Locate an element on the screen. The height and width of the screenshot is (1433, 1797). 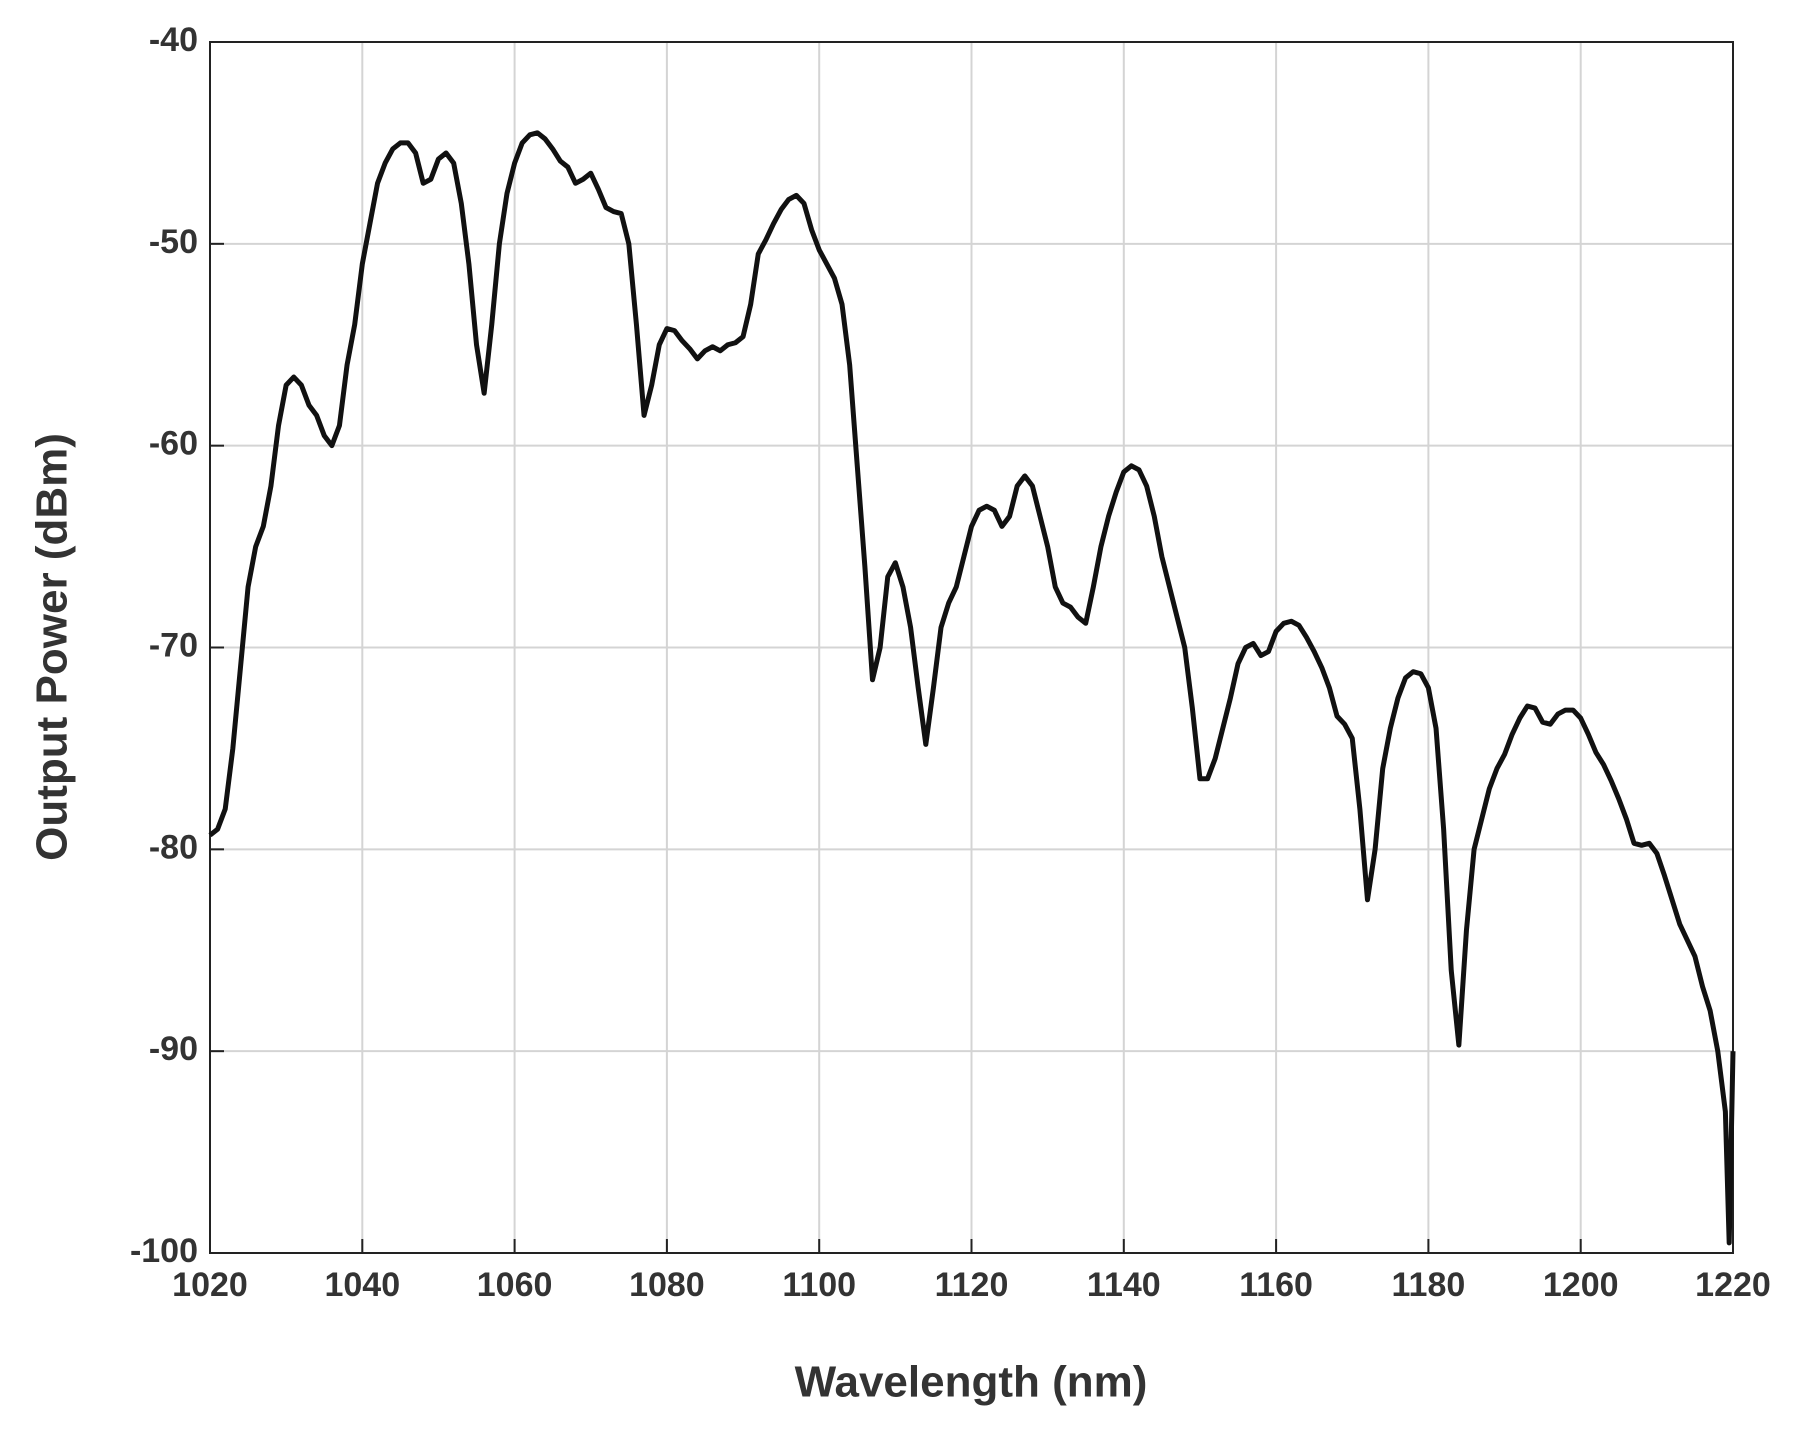
x-tick-label: 1040 is located at coordinates (362, 1285).